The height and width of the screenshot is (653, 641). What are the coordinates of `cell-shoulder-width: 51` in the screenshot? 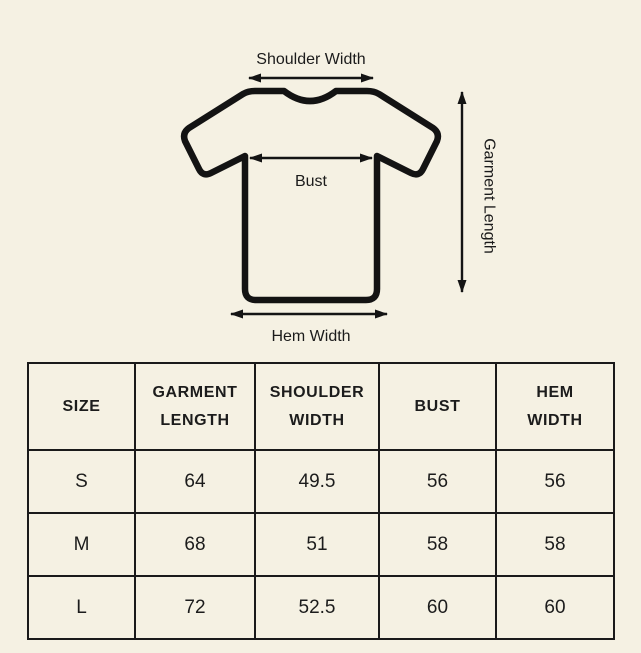 It's located at (317, 544).